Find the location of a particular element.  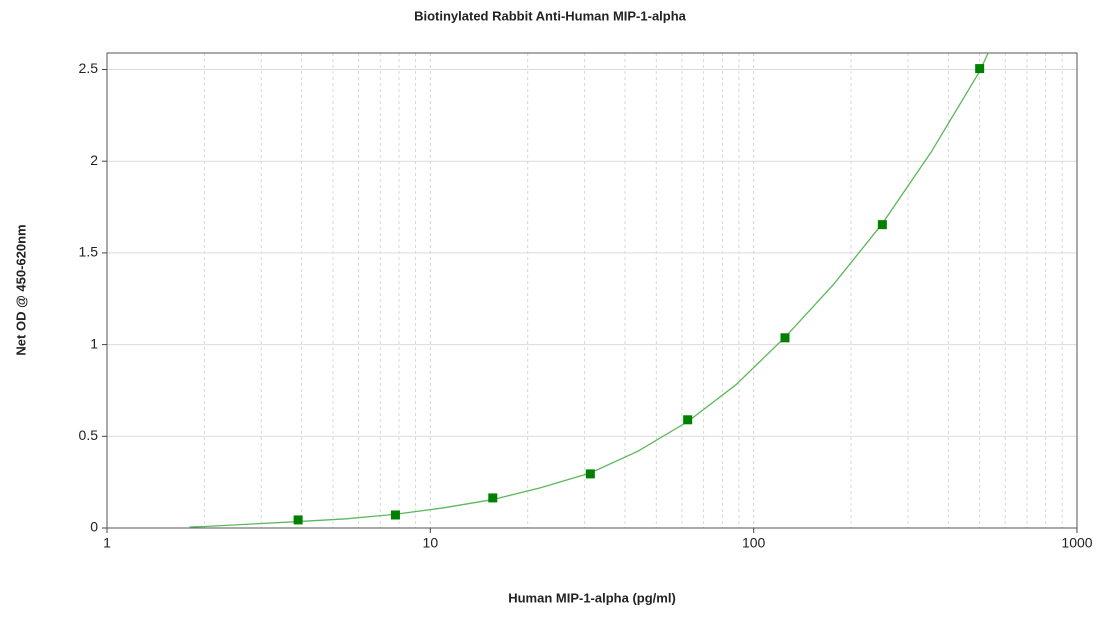

y-tick-label: 1 is located at coordinates (94, 343).